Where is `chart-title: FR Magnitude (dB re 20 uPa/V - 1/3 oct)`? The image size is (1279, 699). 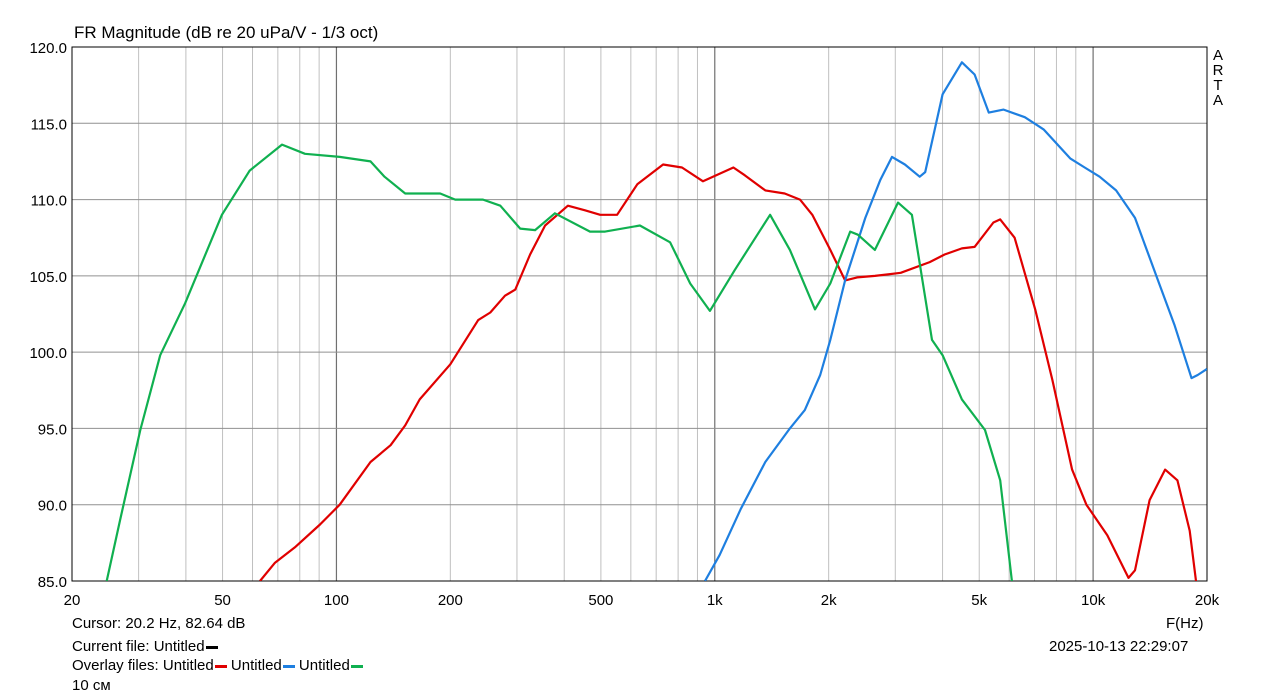 chart-title: FR Magnitude (dB re 20 uPa/V - 1/3 oct) is located at coordinates (226, 32).